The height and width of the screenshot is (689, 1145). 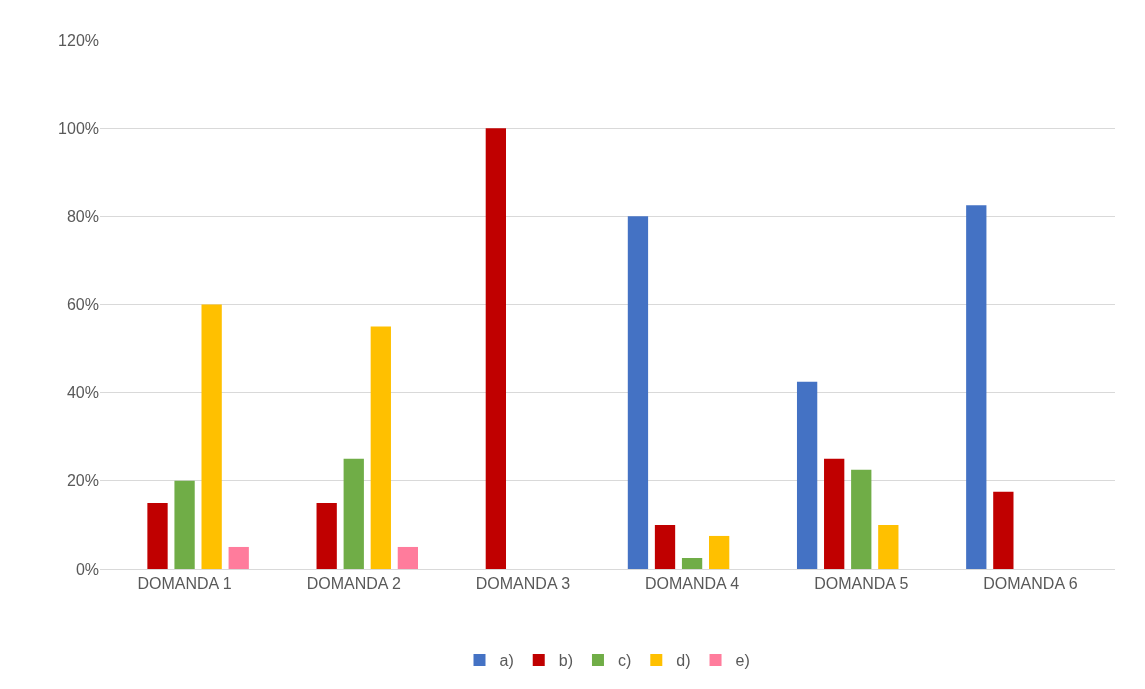 I want to click on y-tick-label: 0%, so click(x=87, y=569).